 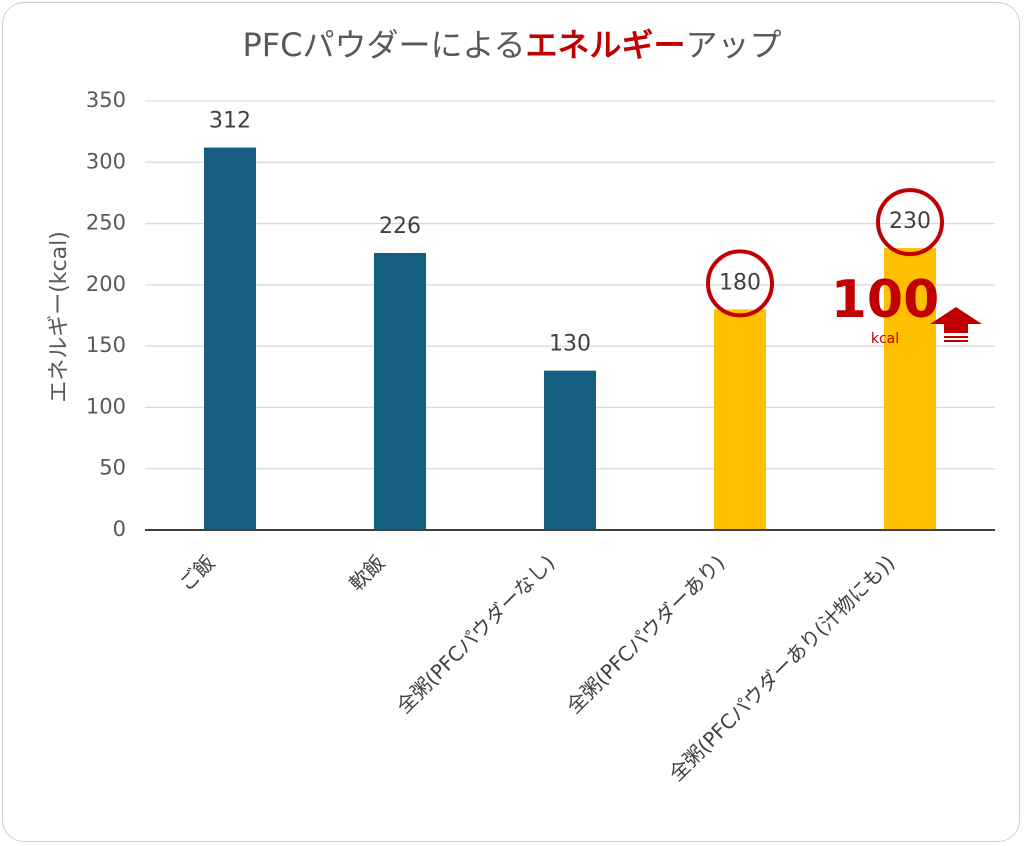 I want to click on y-tick-label: 0, so click(x=119, y=529).